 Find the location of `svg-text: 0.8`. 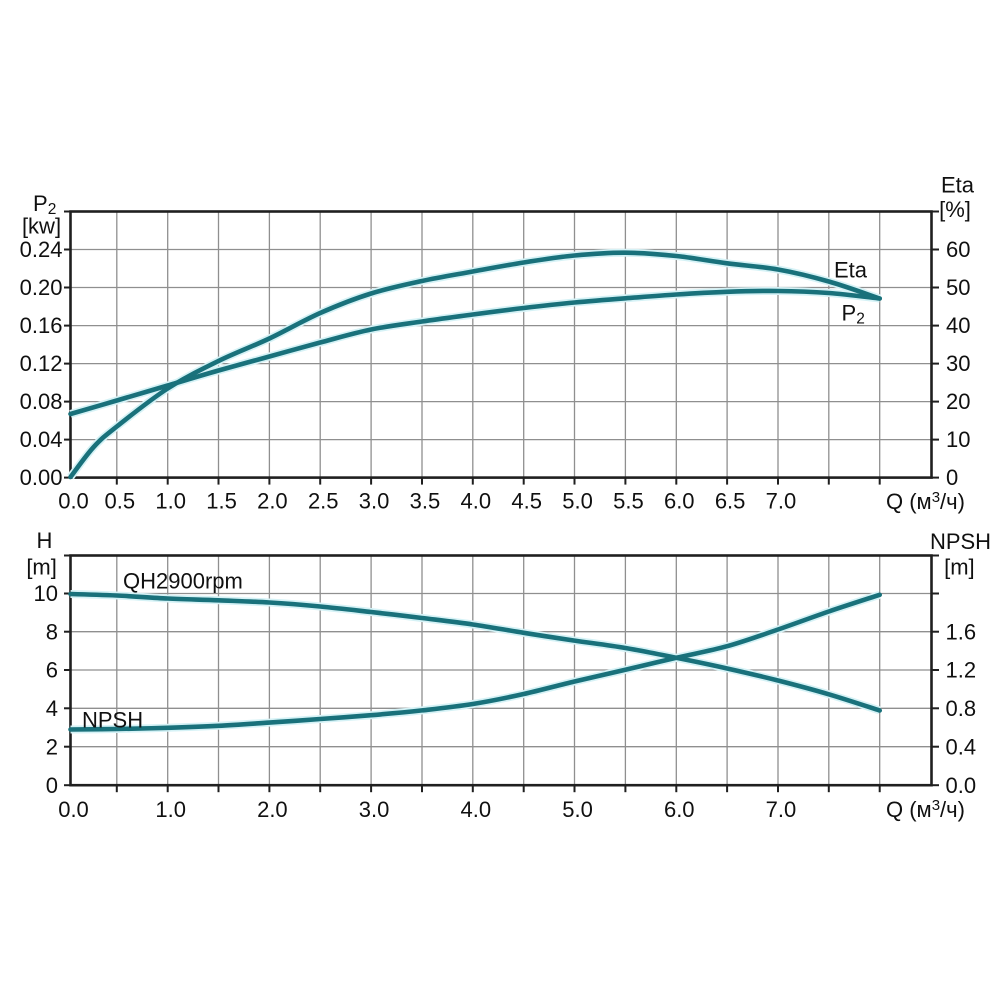

svg-text: 0.8 is located at coordinates (961, 708).